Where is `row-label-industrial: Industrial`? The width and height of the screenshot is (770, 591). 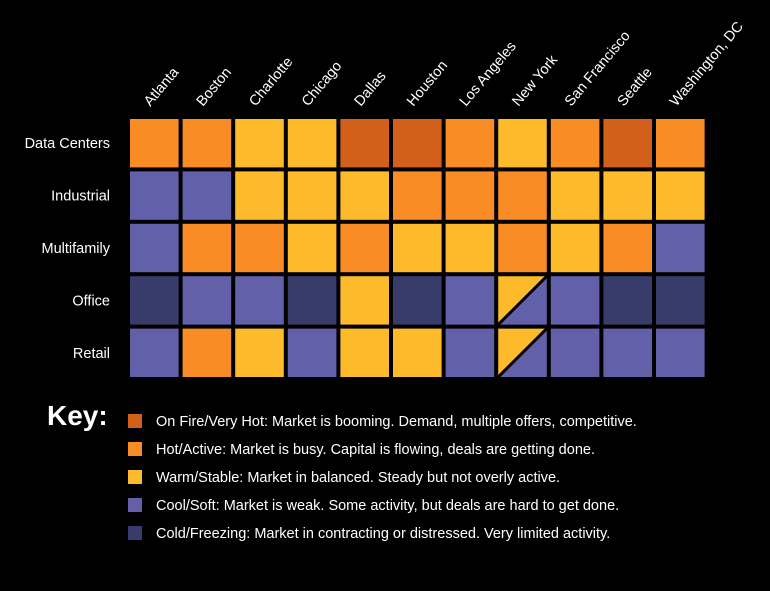 row-label-industrial: Industrial is located at coordinates (80, 197).